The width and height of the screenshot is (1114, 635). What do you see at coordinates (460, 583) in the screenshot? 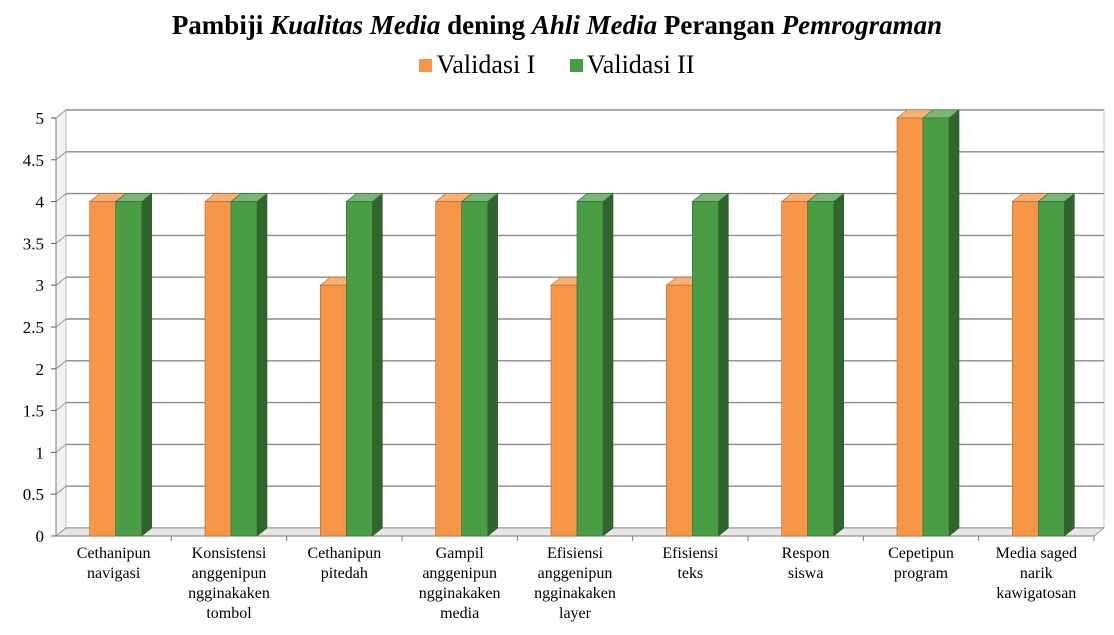
I see `x-tick-label: Gampil anggenipun ngginakaken media` at bounding box center [460, 583].